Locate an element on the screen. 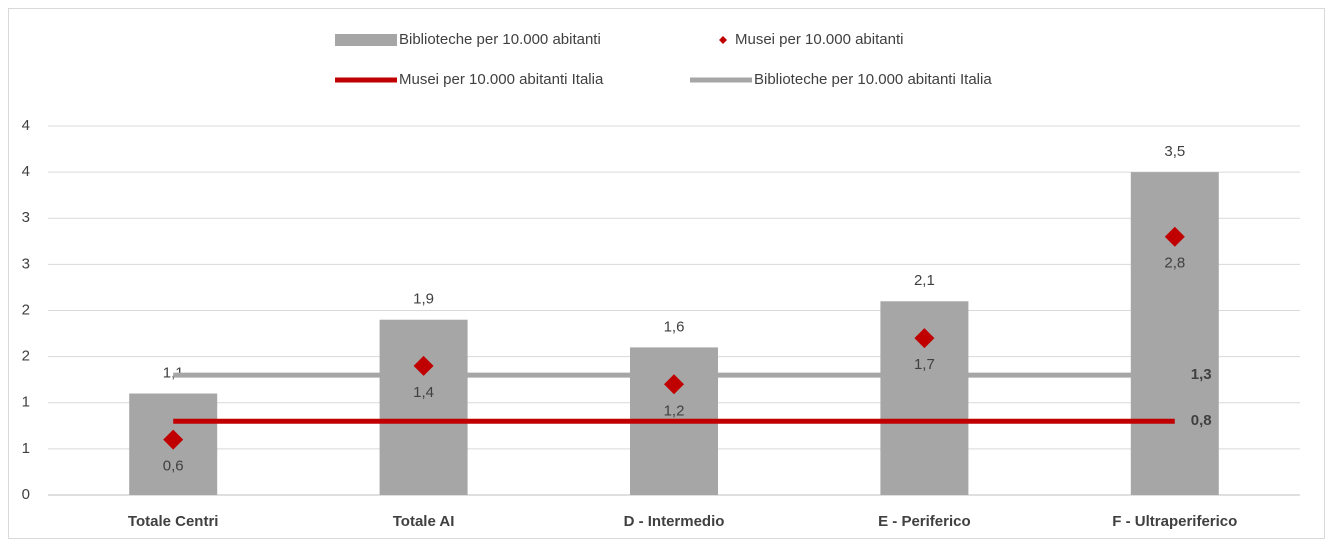 The height and width of the screenshot is (547, 1333). x-tick-label: Totale Centri is located at coordinates (173, 521).